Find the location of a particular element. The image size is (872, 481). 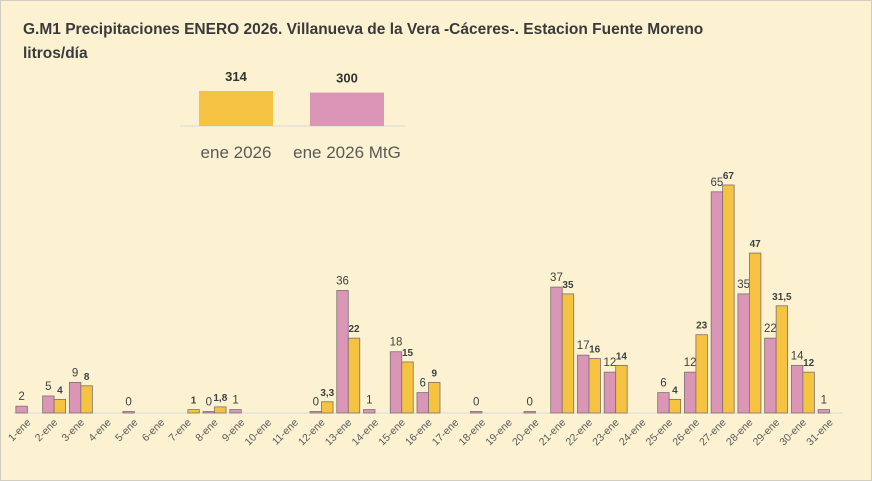

x-tick-label: 25-ene is located at coordinates (660, 433).